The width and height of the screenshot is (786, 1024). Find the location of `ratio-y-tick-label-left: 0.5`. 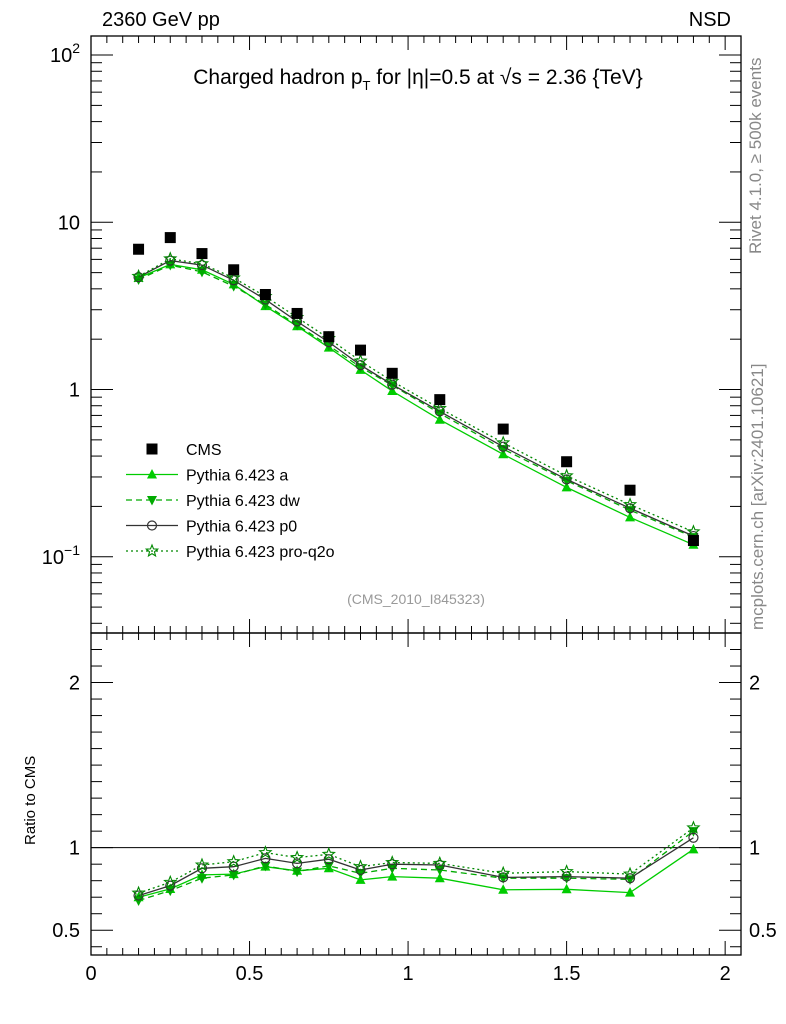

ratio-y-tick-label-left: 0.5 is located at coordinates (66, 931).